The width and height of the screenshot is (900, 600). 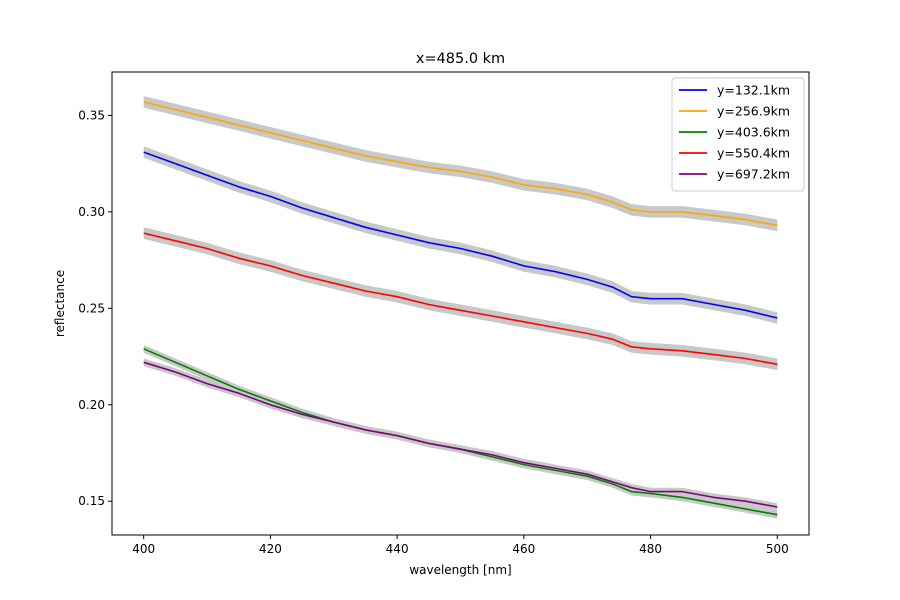 I want to click on y-tick-label: 0.20, so click(x=91, y=405).